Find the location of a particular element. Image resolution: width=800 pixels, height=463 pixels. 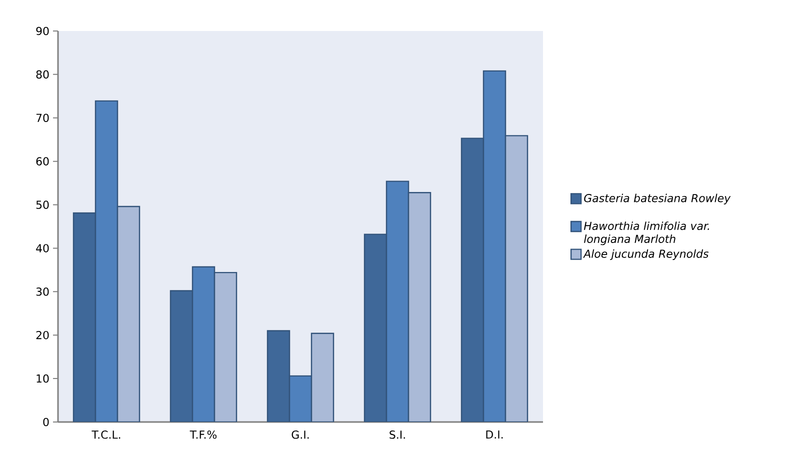

legend-label: Haworthia limifolia var. longiana Marloth is located at coordinates (647, 234).